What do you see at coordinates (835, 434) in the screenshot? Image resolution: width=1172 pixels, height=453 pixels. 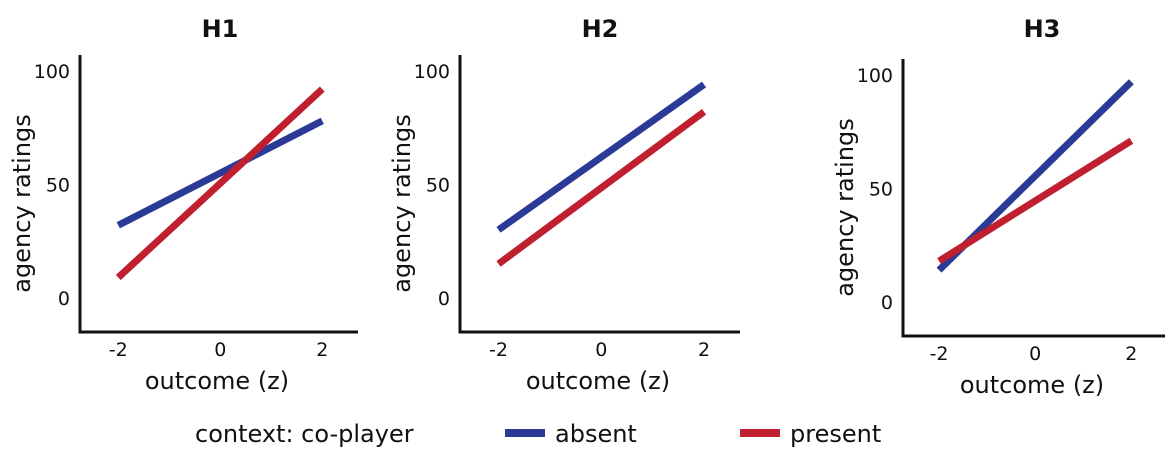 I see `legend-label: present` at bounding box center [835, 434].